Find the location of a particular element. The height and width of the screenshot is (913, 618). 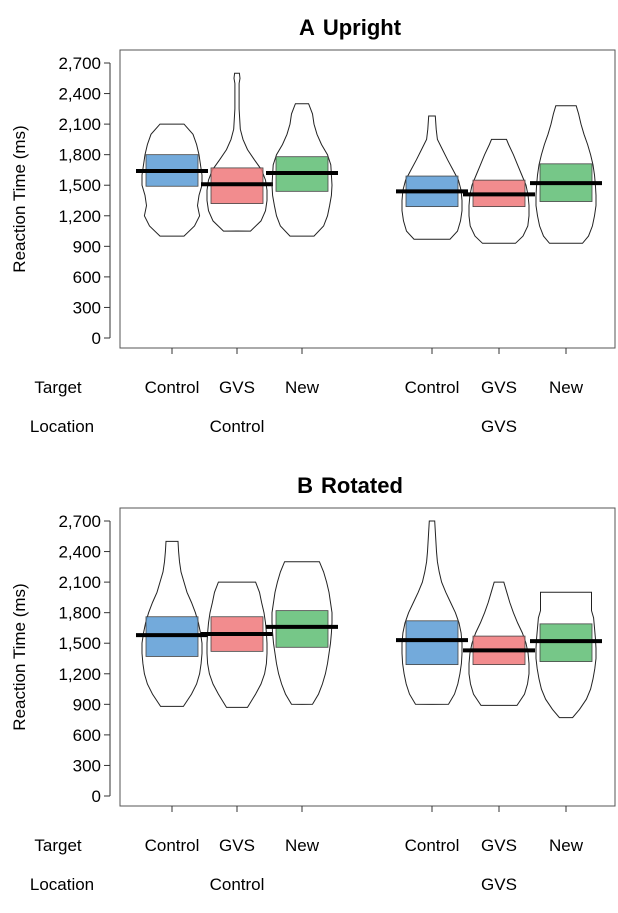

panel-title: Rotated is located at coordinates (362, 485).